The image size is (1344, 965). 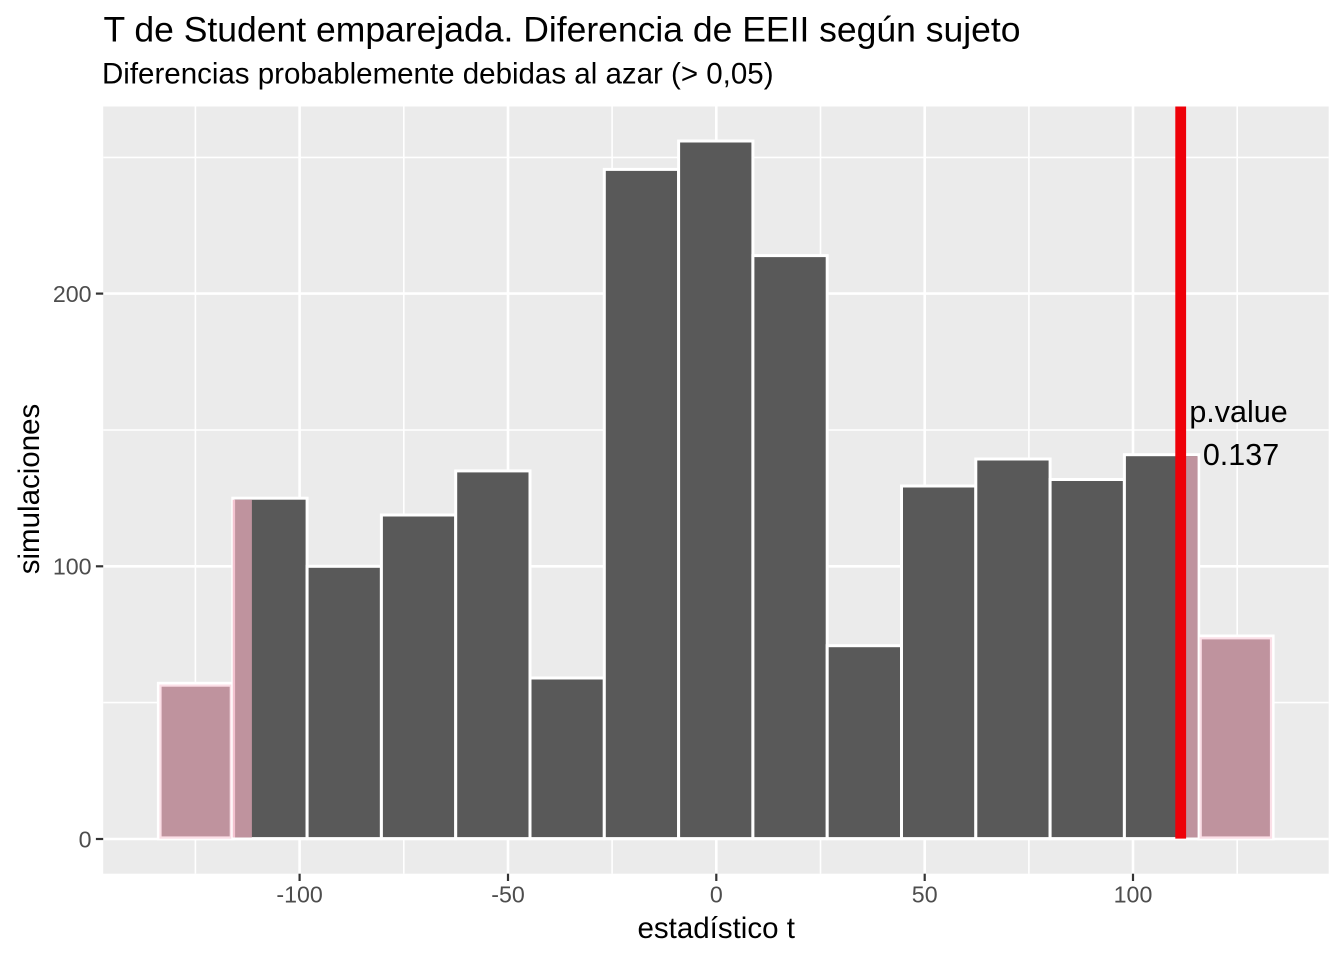 I want to click on svg-text: 50, so click(x=925, y=894).